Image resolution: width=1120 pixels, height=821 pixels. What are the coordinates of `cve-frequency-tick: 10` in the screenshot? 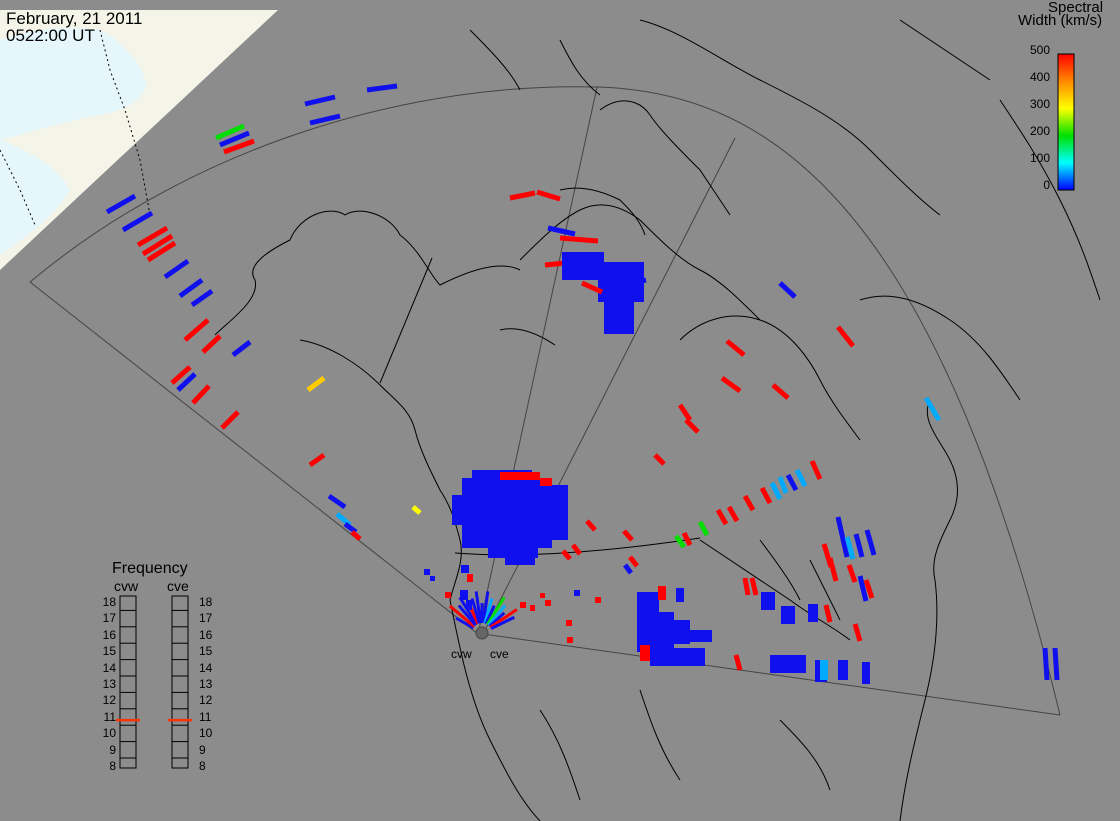 It's located at (206, 733).